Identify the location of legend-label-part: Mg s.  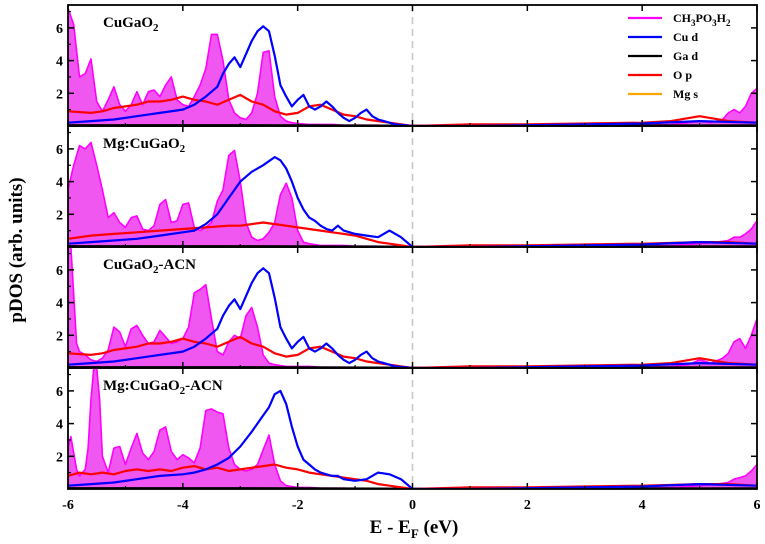
(685, 94).